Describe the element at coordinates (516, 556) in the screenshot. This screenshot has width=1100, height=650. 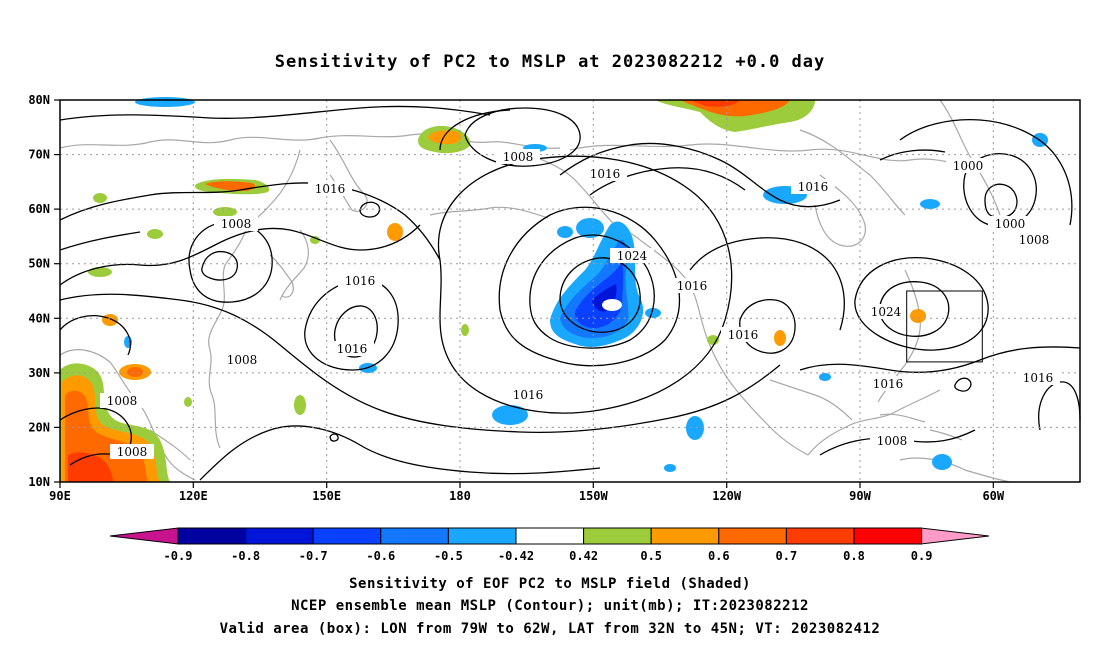
I see `colorbar-label: -0.42` at that location.